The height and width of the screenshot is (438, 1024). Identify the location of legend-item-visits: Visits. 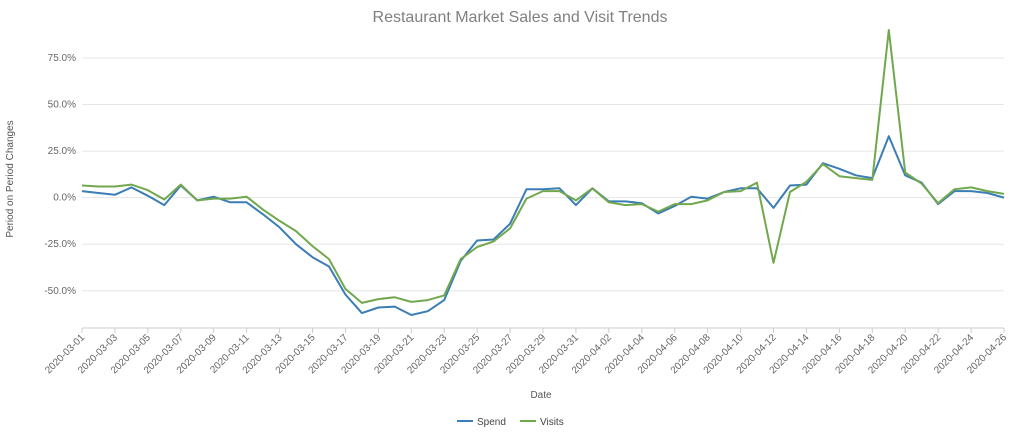
(542, 422).